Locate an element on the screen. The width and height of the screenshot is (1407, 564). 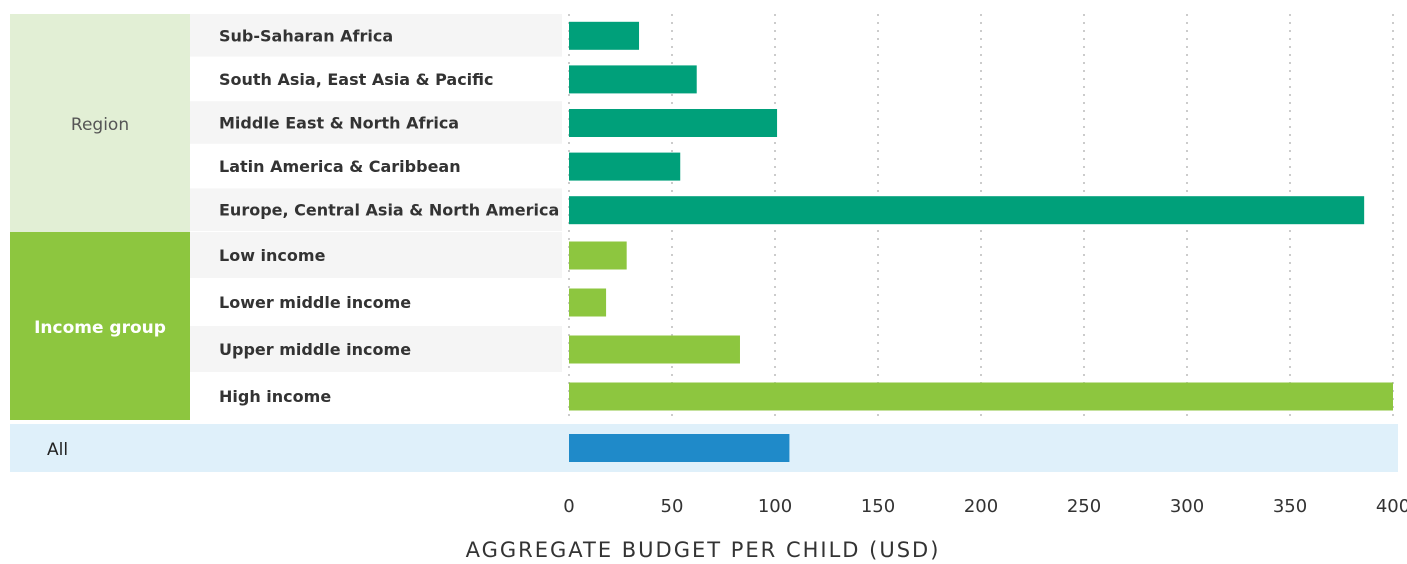
x-tick-label: 400 is located at coordinates (1391, 506).